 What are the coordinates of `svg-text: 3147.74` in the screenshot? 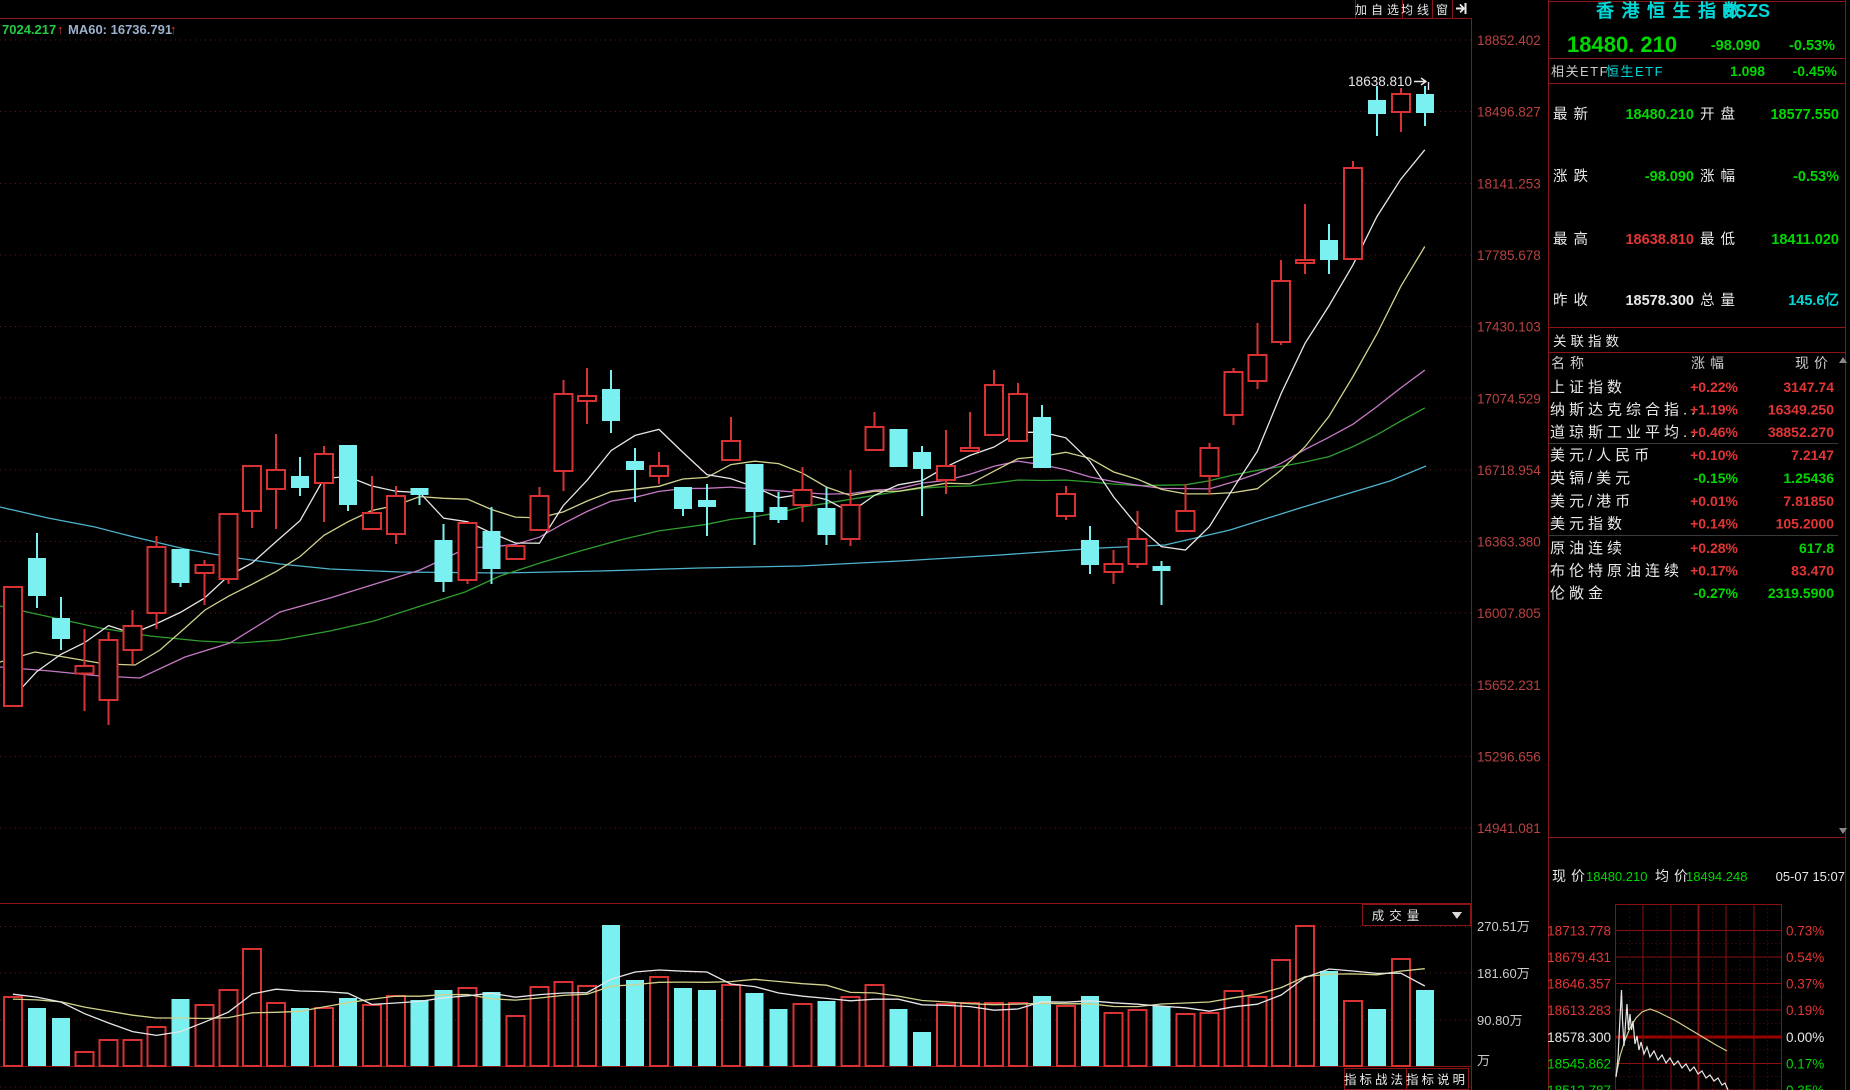 It's located at (1808, 387).